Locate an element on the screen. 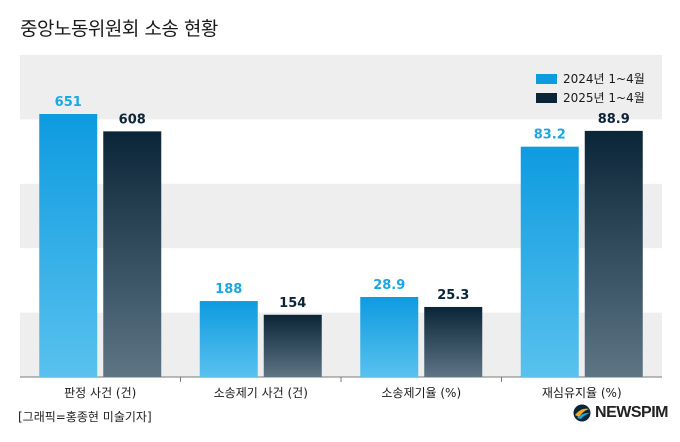  data-label-2024: 651 is located at coordinates (68, 102).